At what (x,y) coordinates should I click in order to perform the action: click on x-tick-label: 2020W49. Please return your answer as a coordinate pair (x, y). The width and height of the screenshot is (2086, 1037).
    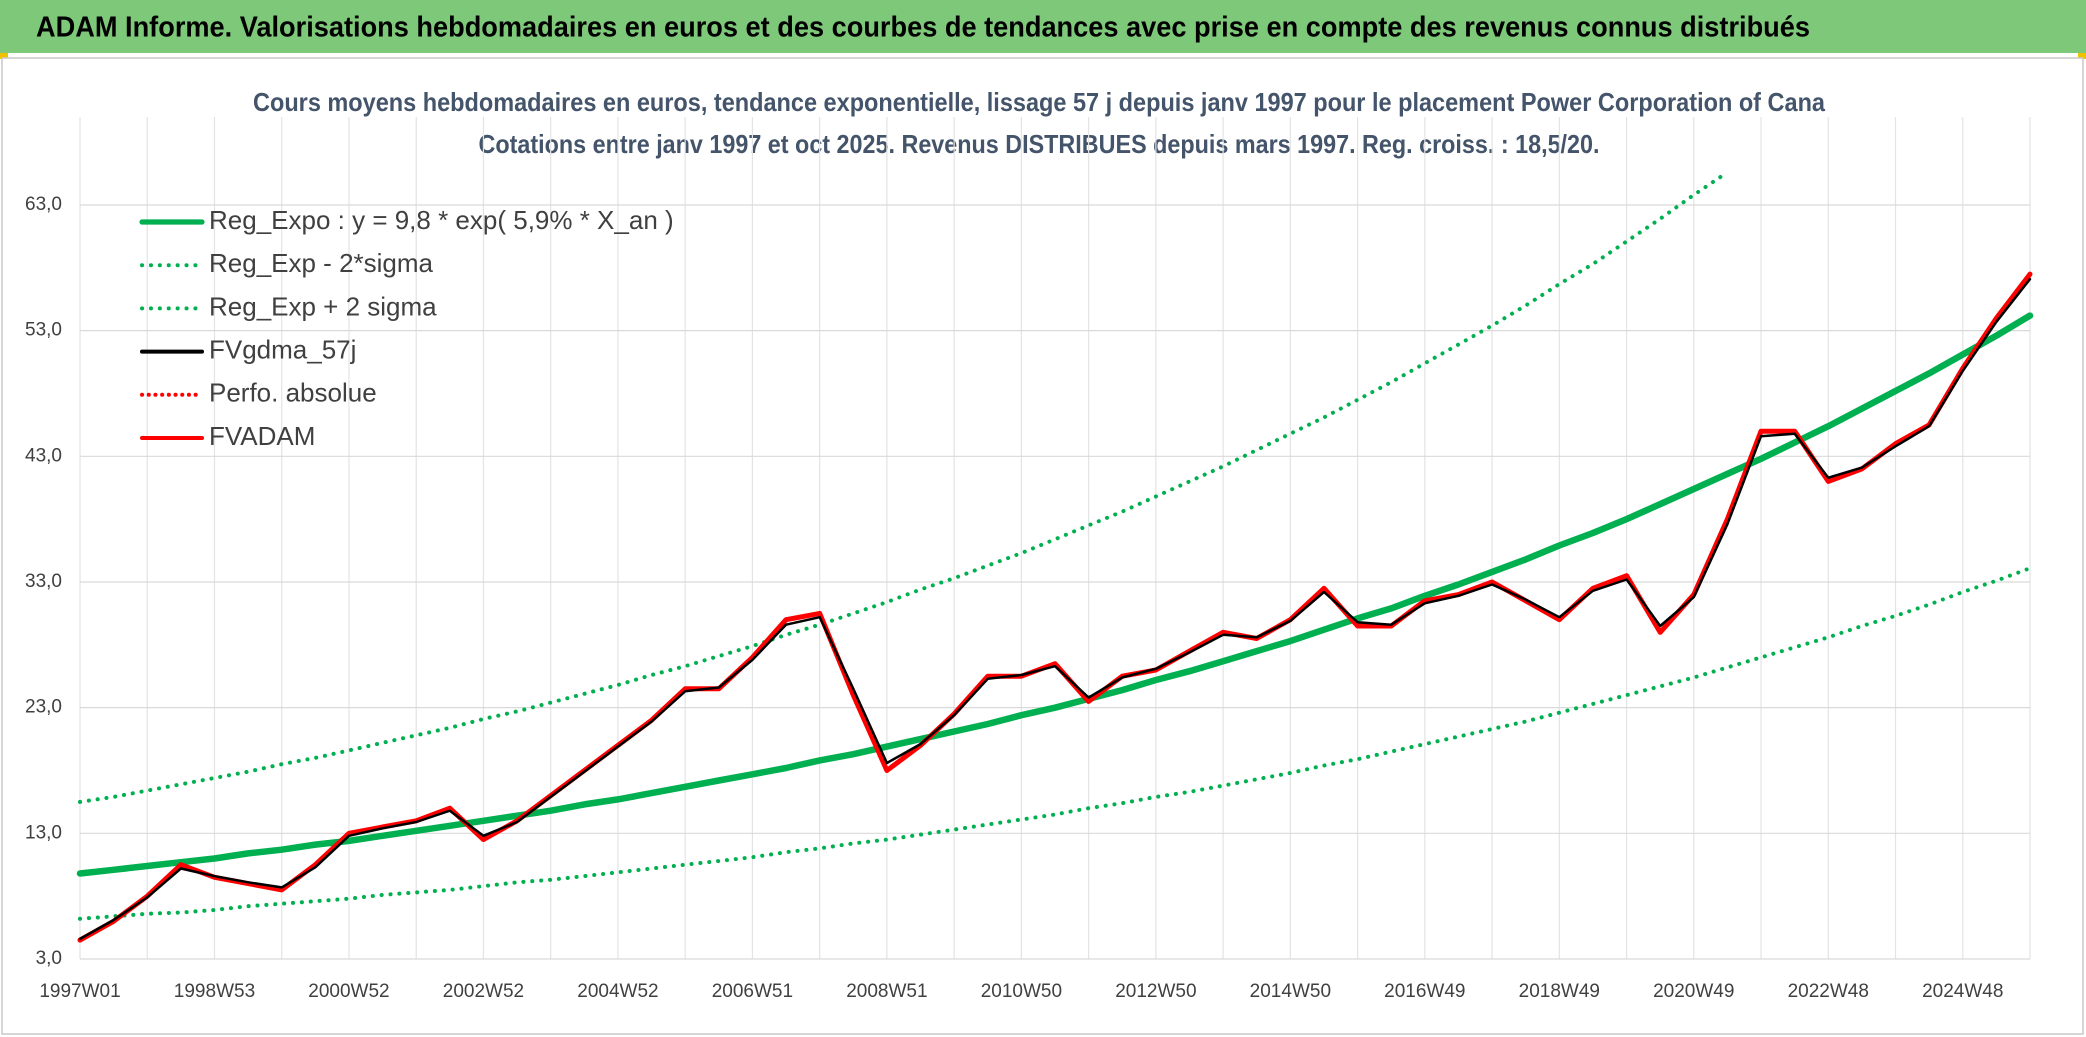
    Looking at the image, I should click on (1693, 991).